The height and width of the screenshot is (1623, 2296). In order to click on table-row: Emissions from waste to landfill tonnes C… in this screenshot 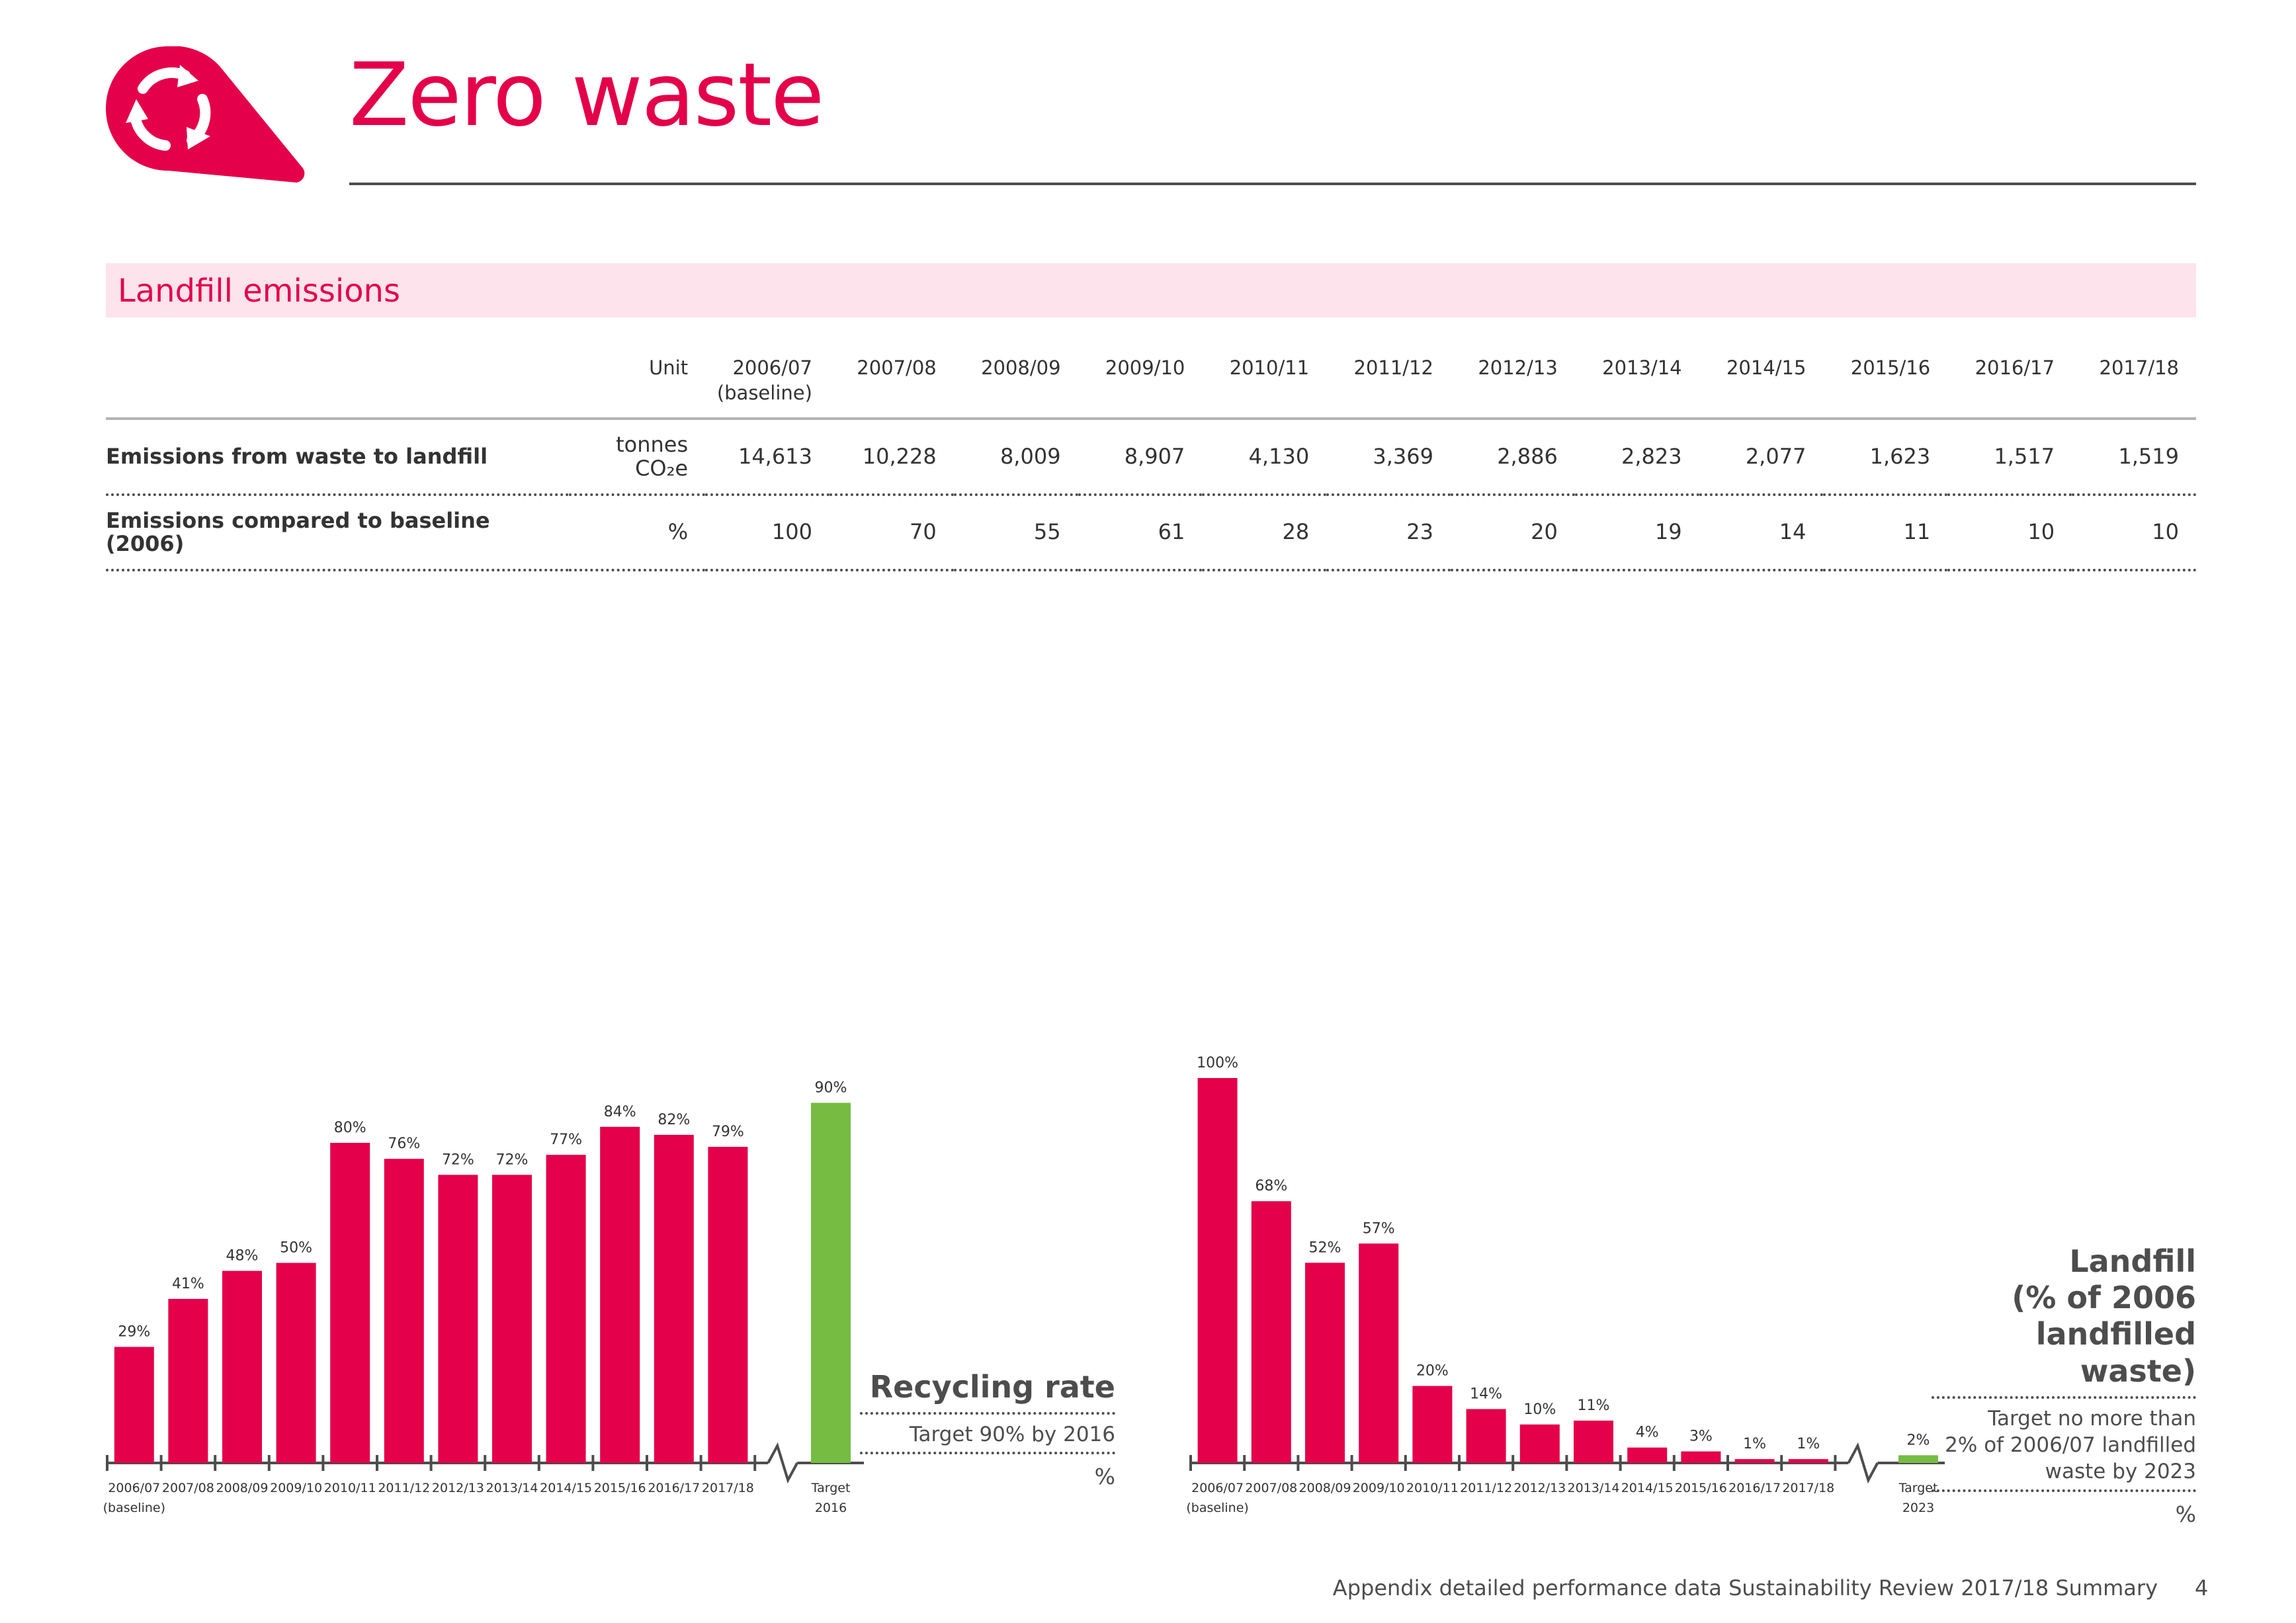, I will do `click(1151, 457)`.